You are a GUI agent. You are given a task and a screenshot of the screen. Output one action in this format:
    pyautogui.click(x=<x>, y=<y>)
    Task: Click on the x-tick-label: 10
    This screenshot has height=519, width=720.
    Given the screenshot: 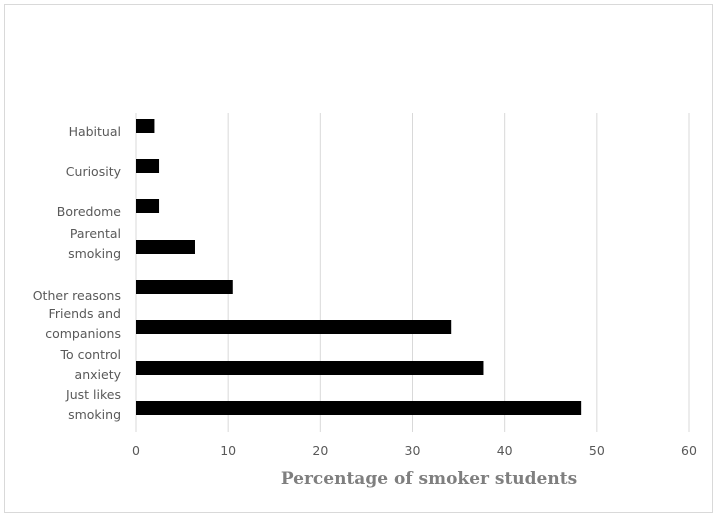 What is the action you would take?
    pyautogui.click(x=228, y=450)
    